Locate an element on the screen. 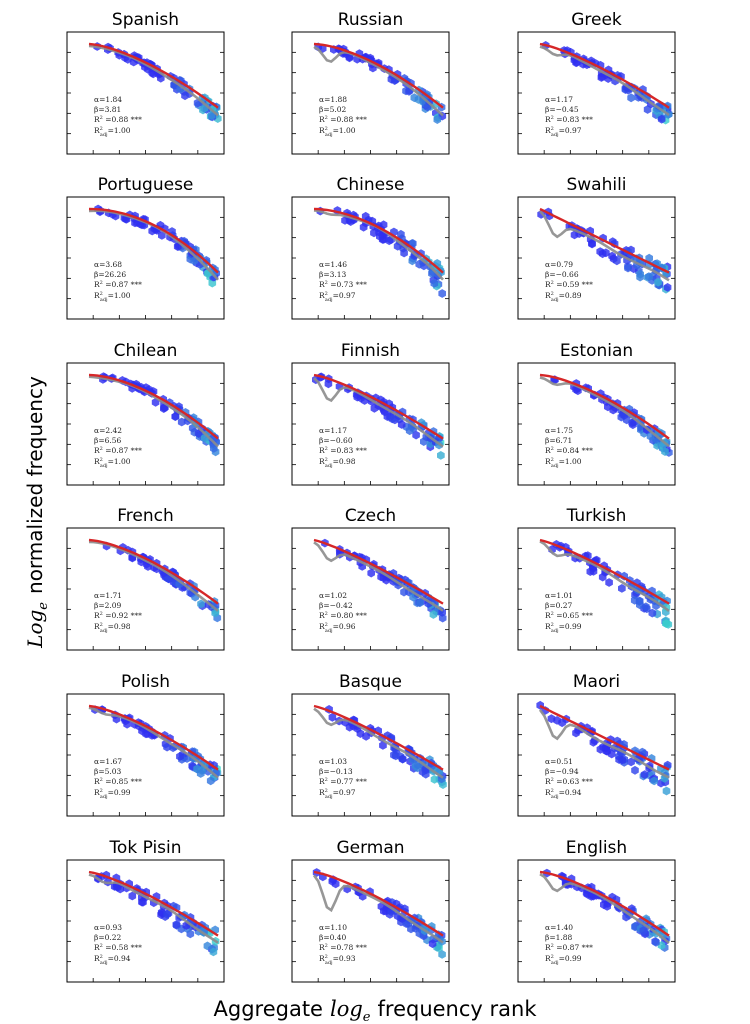 The height and width of the screenshot is (1024, 750). stat-beta: β=6.56 is located at coordinates (108, 440).